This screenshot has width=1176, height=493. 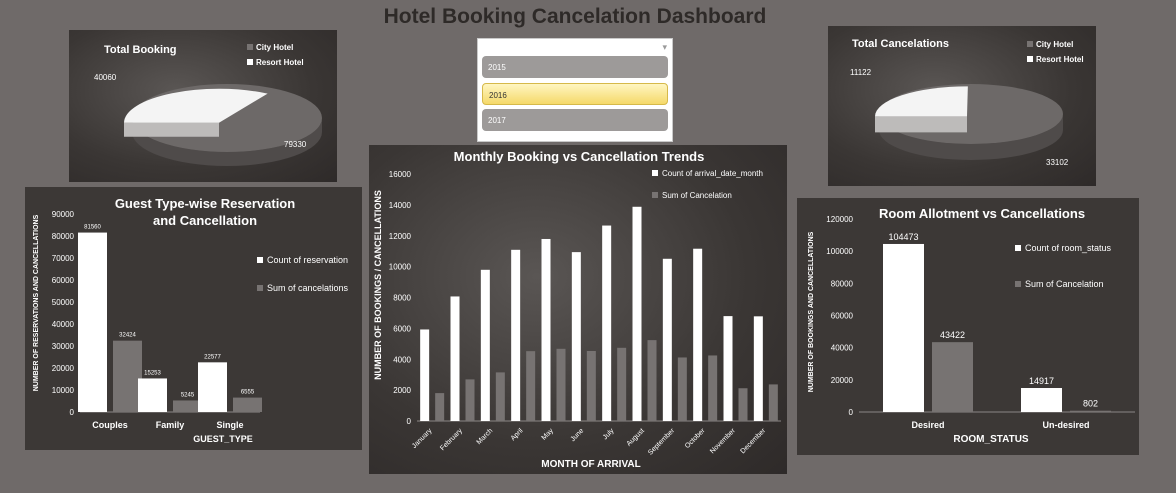 I want to click on room-allotment-y-tick: 0, so click(x=851, y=412).